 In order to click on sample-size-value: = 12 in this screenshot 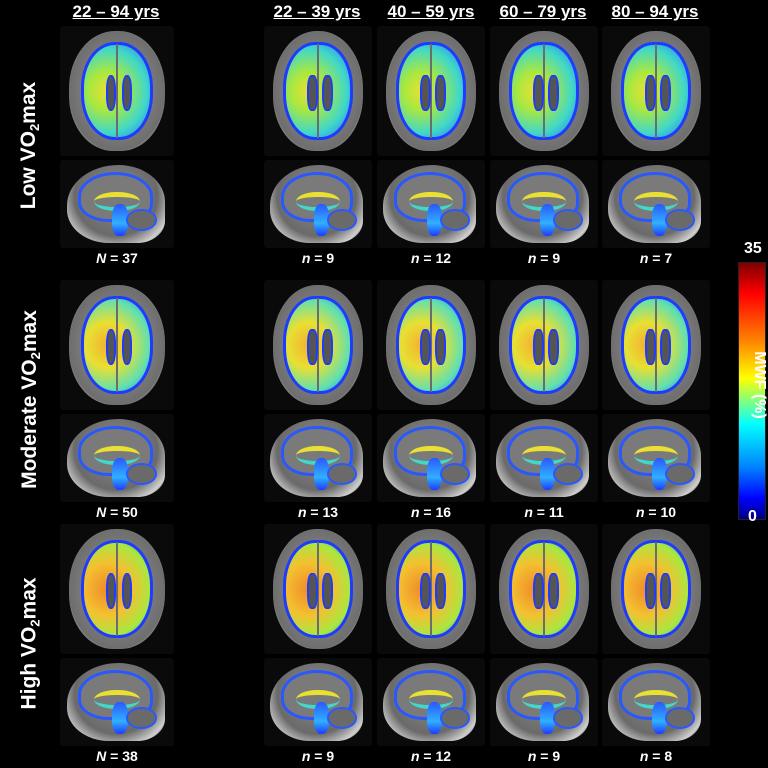, I will do `click(435, 258)`.